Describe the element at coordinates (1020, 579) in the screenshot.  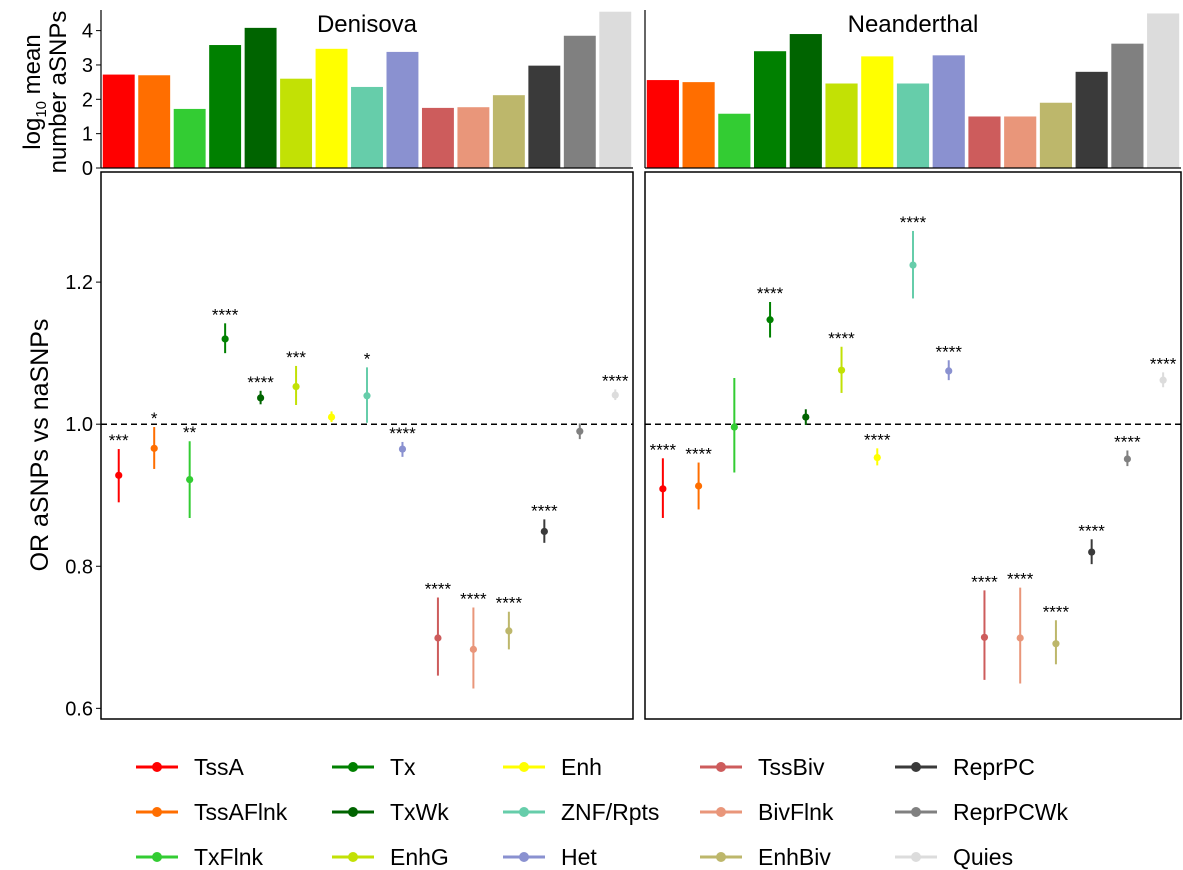
I see `sig-label-neanderthal-bivflnk: ****` at that location.